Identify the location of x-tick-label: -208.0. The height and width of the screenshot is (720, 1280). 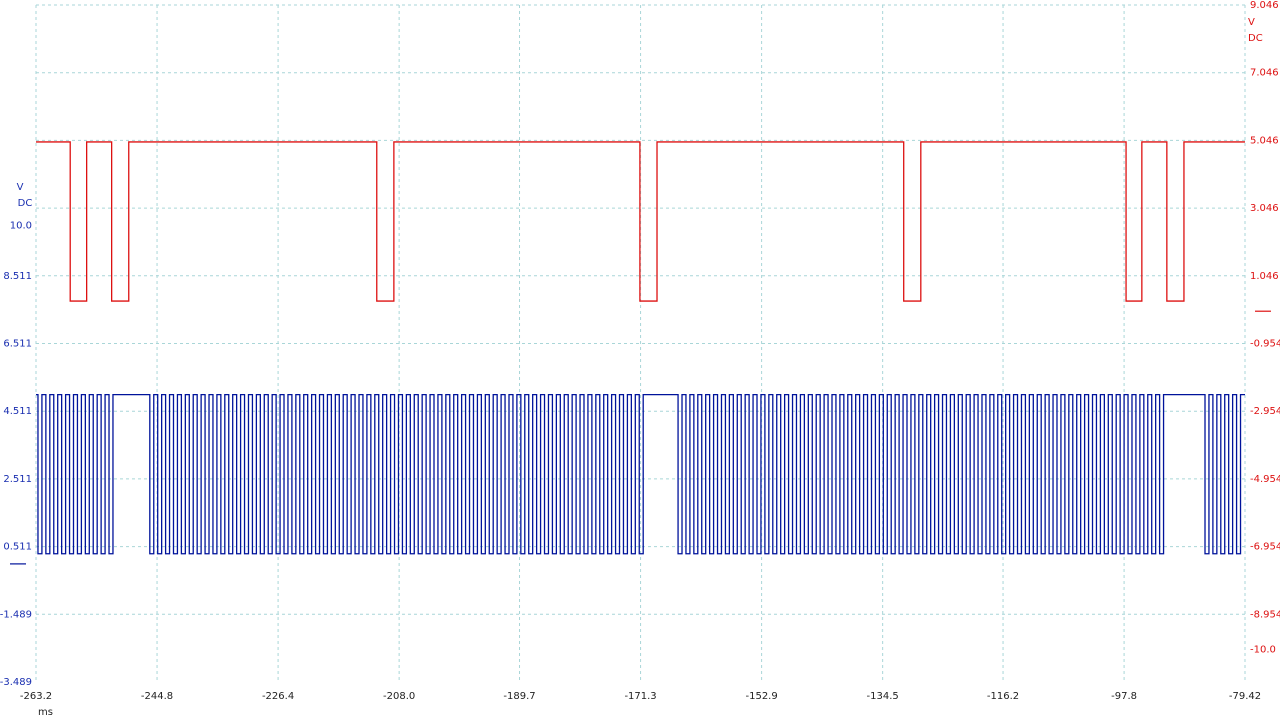
(399, 696).